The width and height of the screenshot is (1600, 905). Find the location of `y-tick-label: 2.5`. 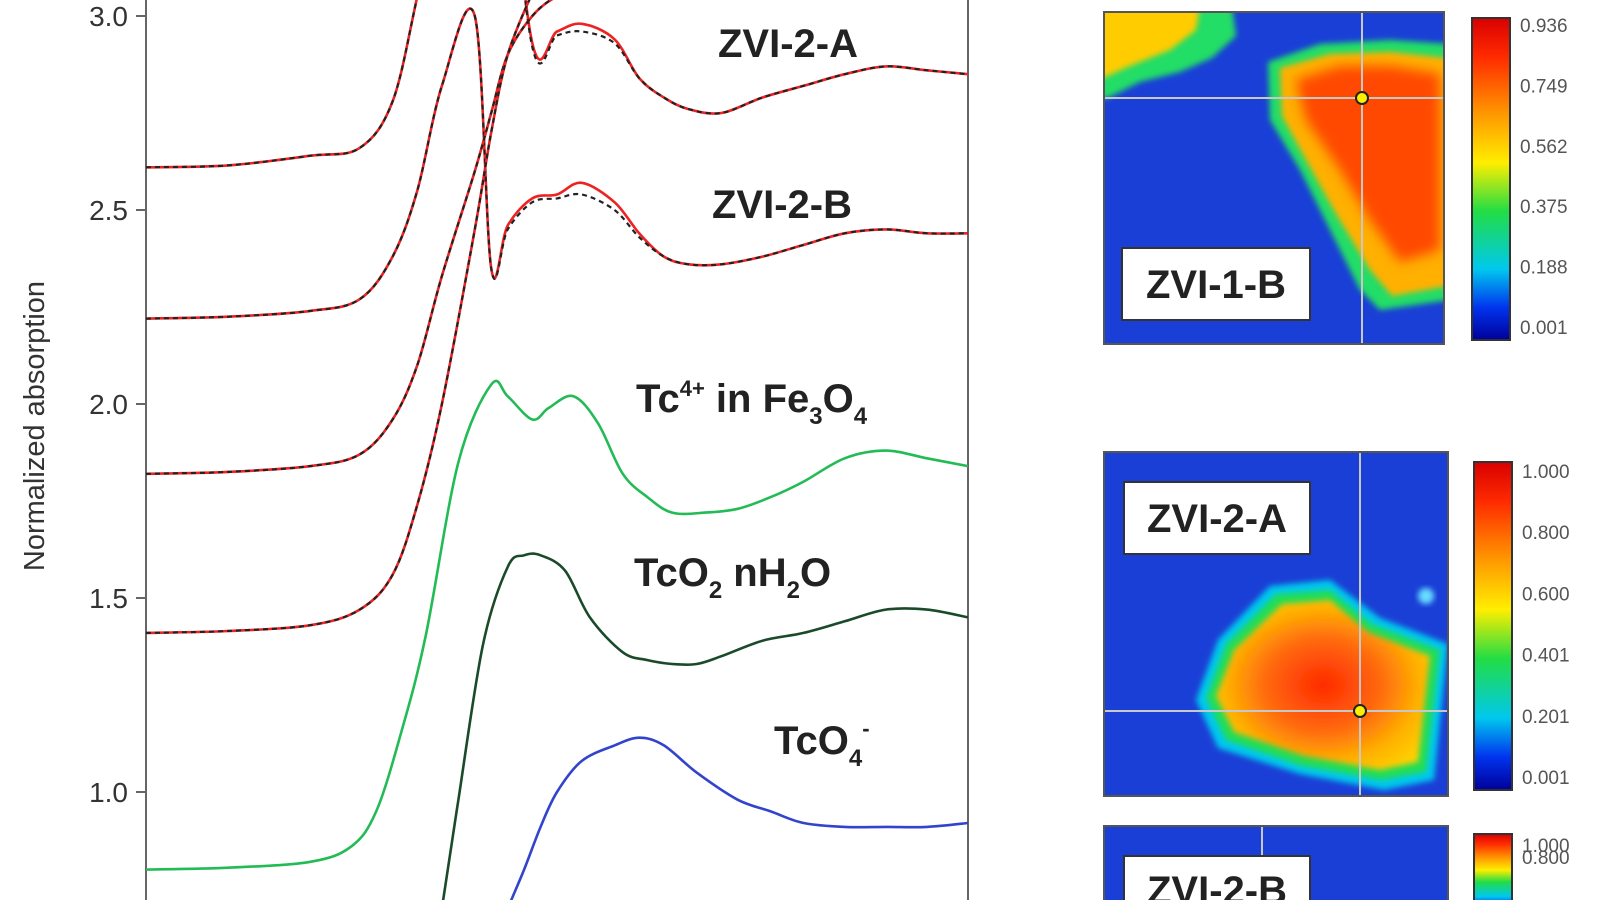

y-tick-label: 2.5 is located at coordinates (108, 210).